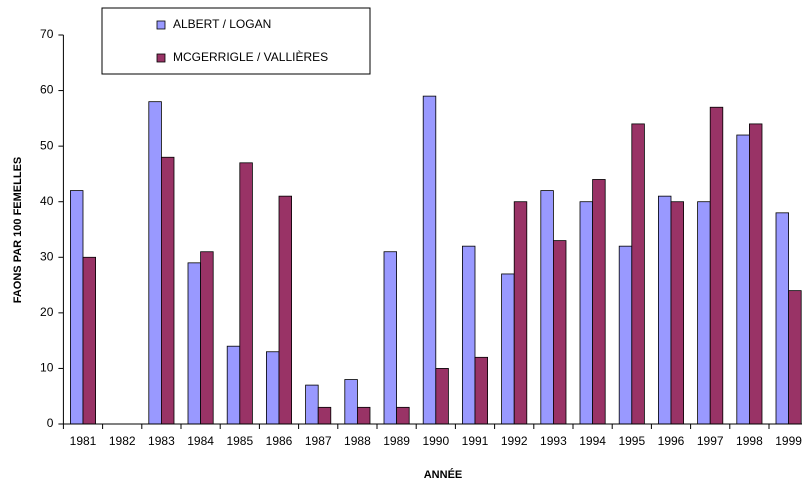  I want to click on x-tick-label: 1997, so click(710, 441).